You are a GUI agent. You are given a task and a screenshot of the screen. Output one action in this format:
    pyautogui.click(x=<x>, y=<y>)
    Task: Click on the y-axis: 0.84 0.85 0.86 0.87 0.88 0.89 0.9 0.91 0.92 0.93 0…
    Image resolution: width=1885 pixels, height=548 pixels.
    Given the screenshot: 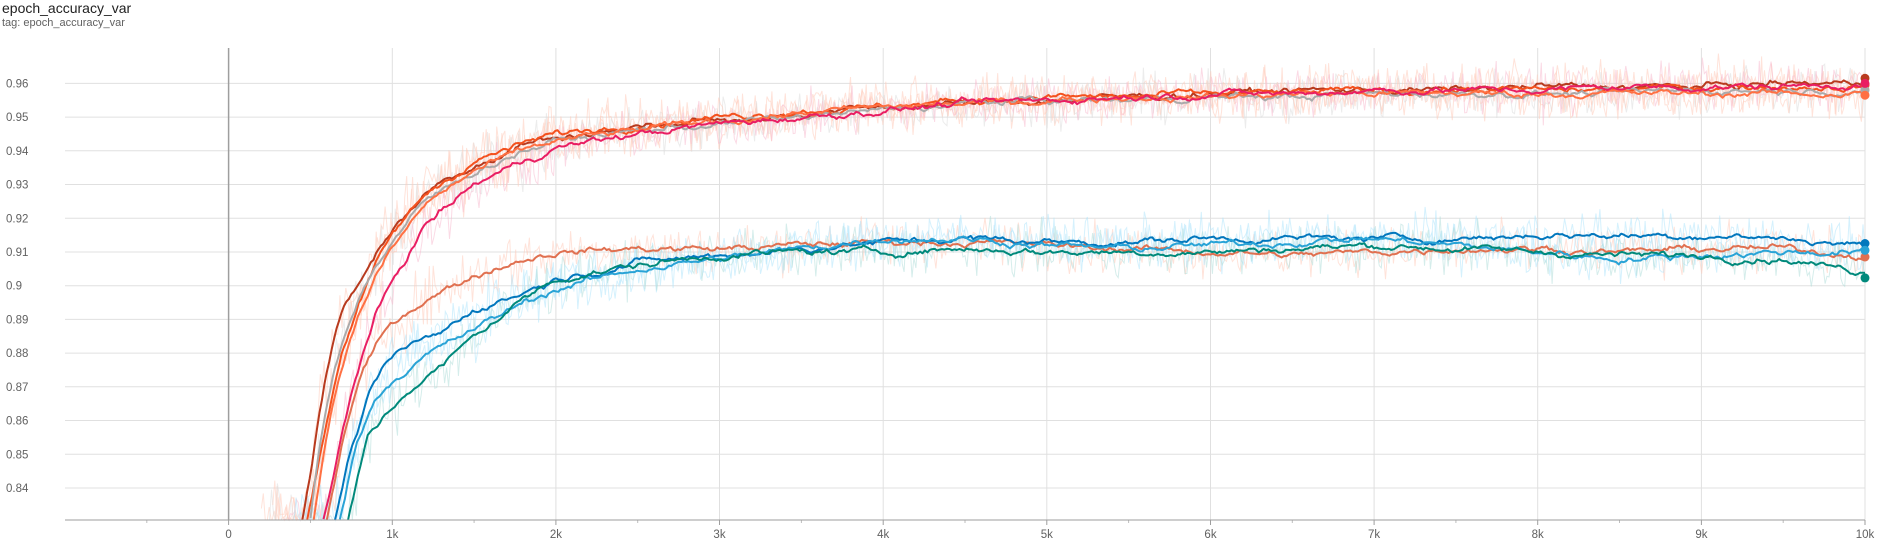 What is the action you would take?
    pyautogui.click(x=17, y=286)
    